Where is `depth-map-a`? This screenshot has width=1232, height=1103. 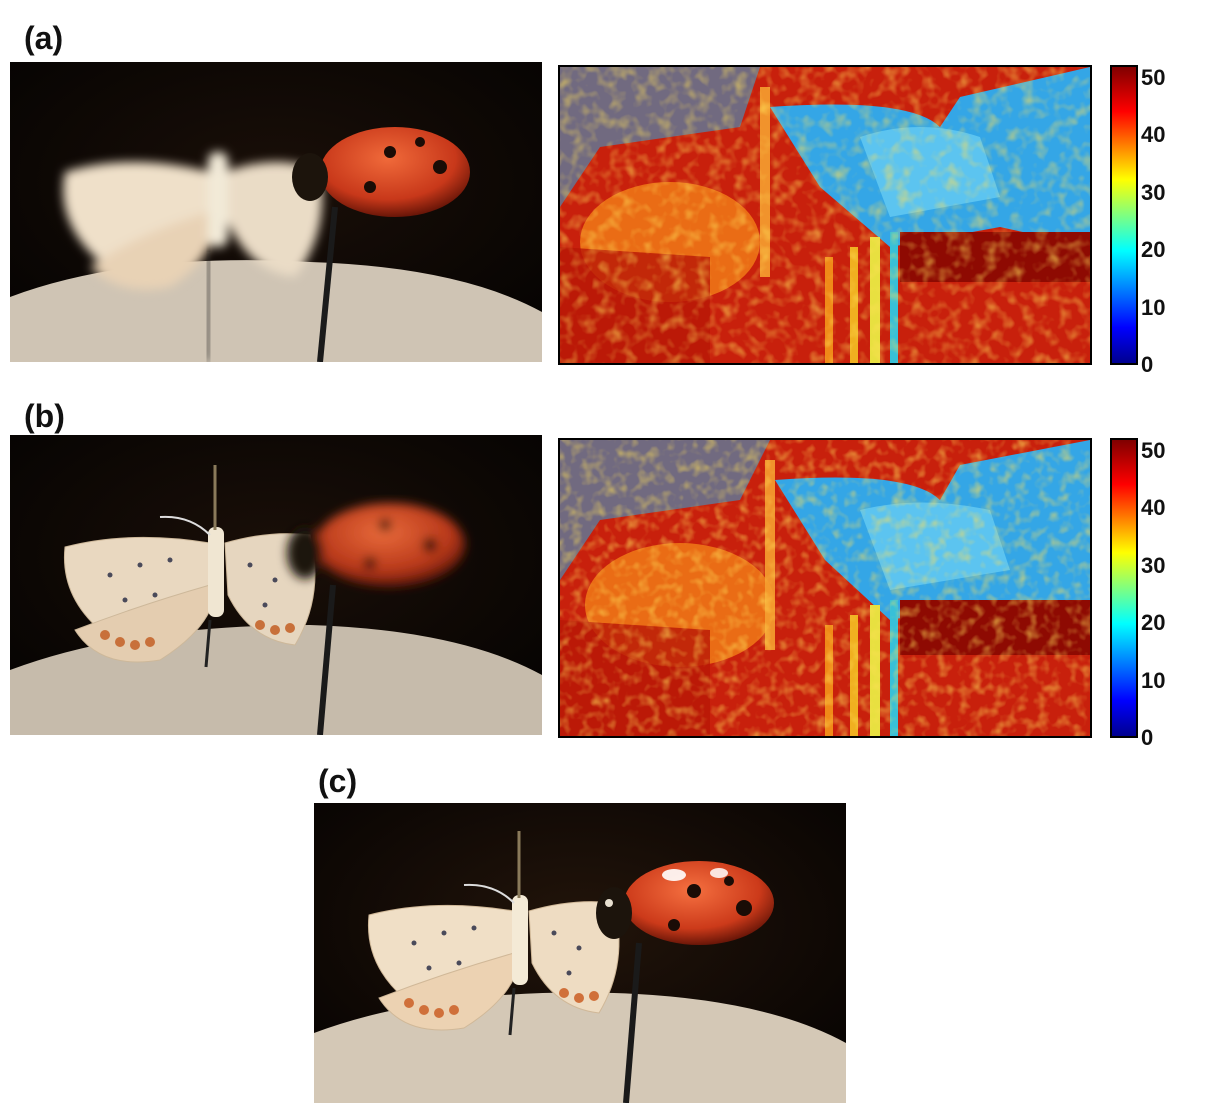 depth-map-a is located at coordinates (825, 215).